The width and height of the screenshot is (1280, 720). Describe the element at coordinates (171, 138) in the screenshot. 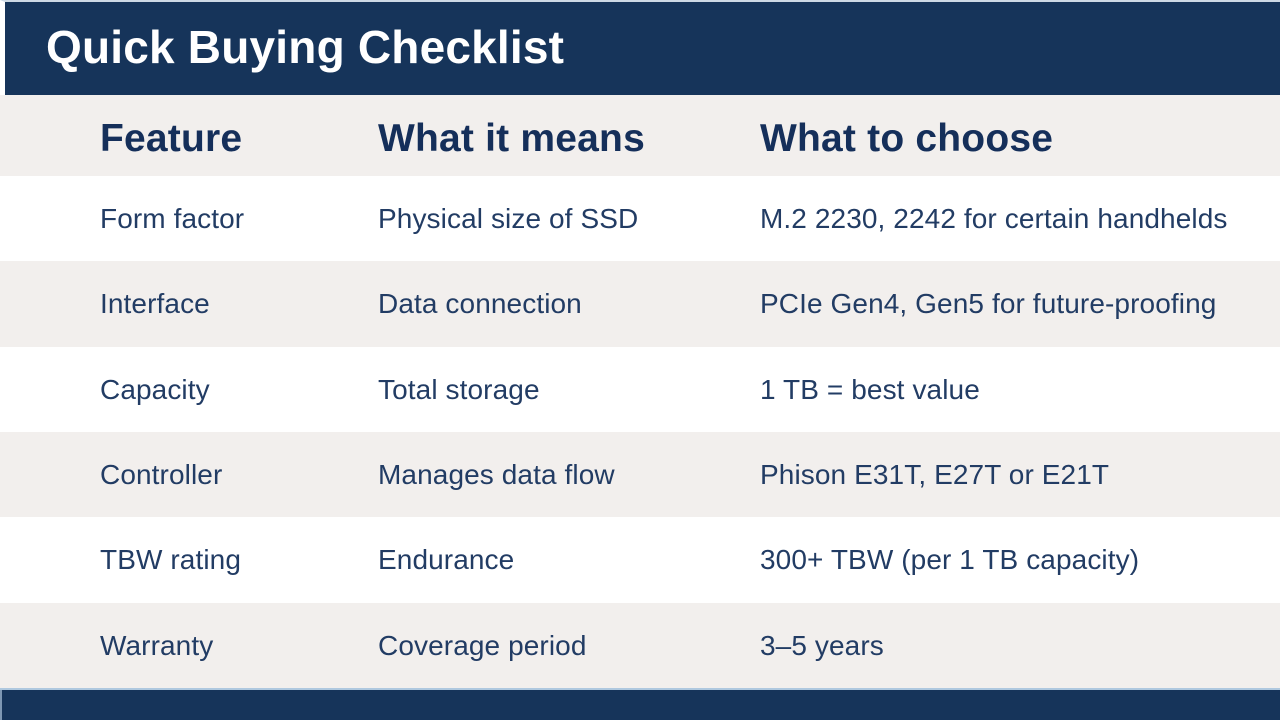

I see `column-header-feature: Feature` at that location.